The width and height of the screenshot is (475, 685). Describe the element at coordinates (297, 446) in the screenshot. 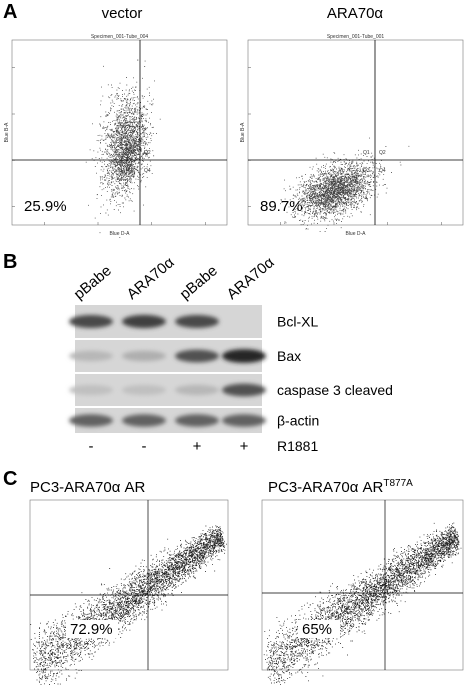

I see `treatment-name: R1881` at that location.